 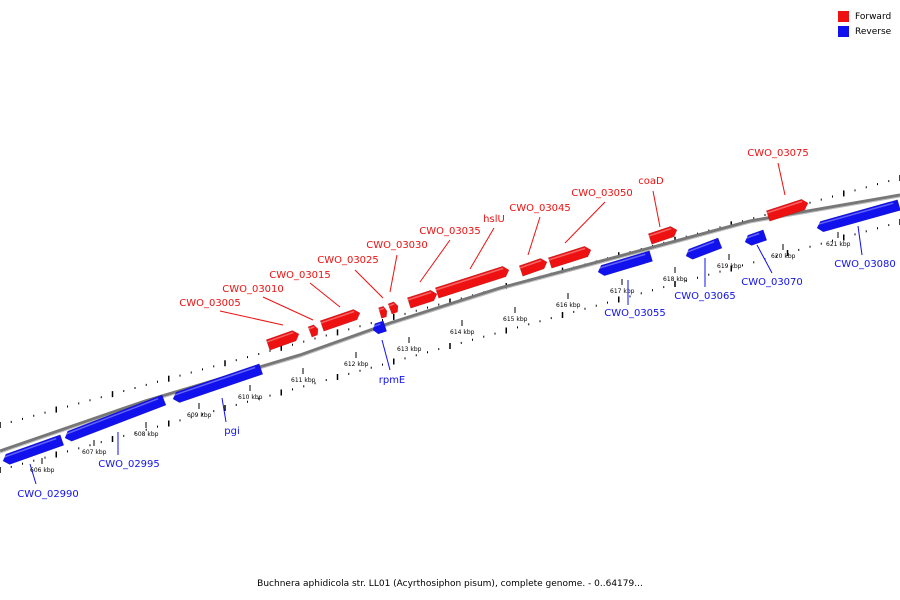 What do you see at coordinates (311, 328) in the screenshot?
I see `gene-cwo_03010-highlight` at bounding box center [311, 328].